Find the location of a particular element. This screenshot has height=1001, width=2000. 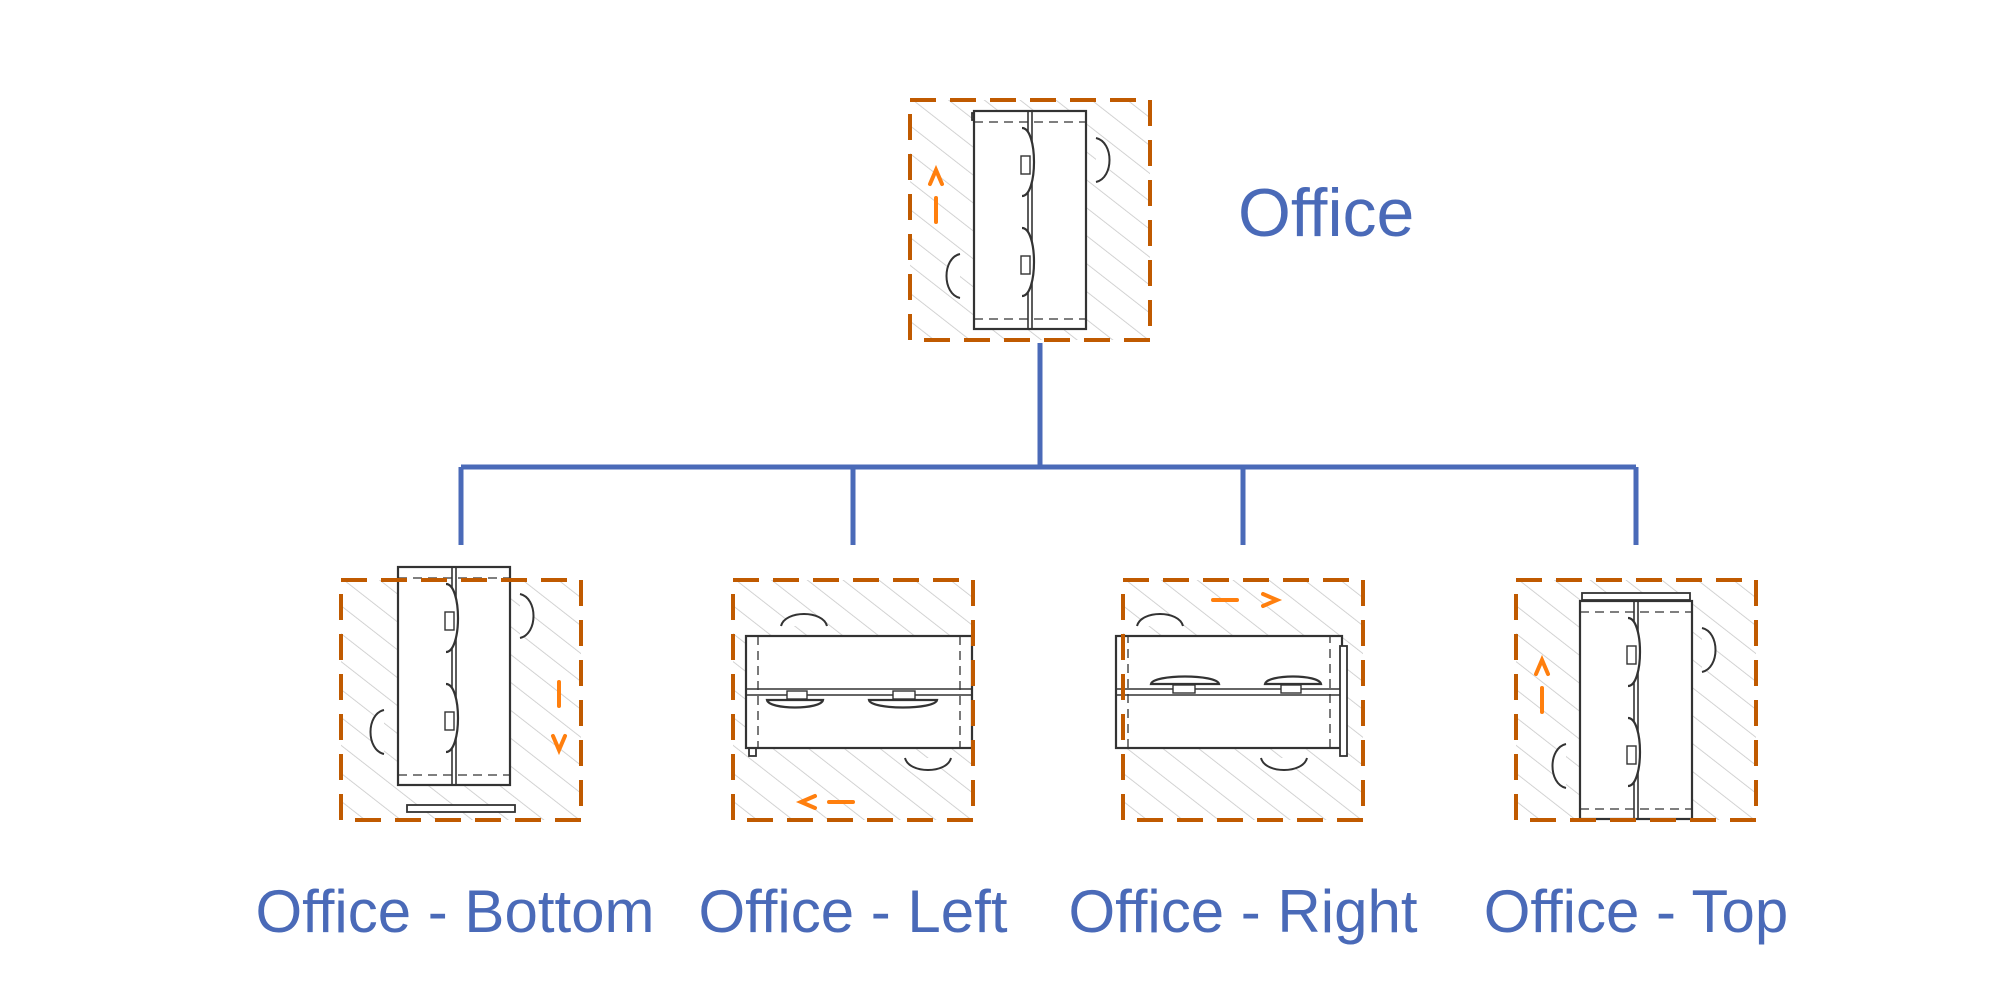

parent-label: Office is located at coordinates (1326, 213).